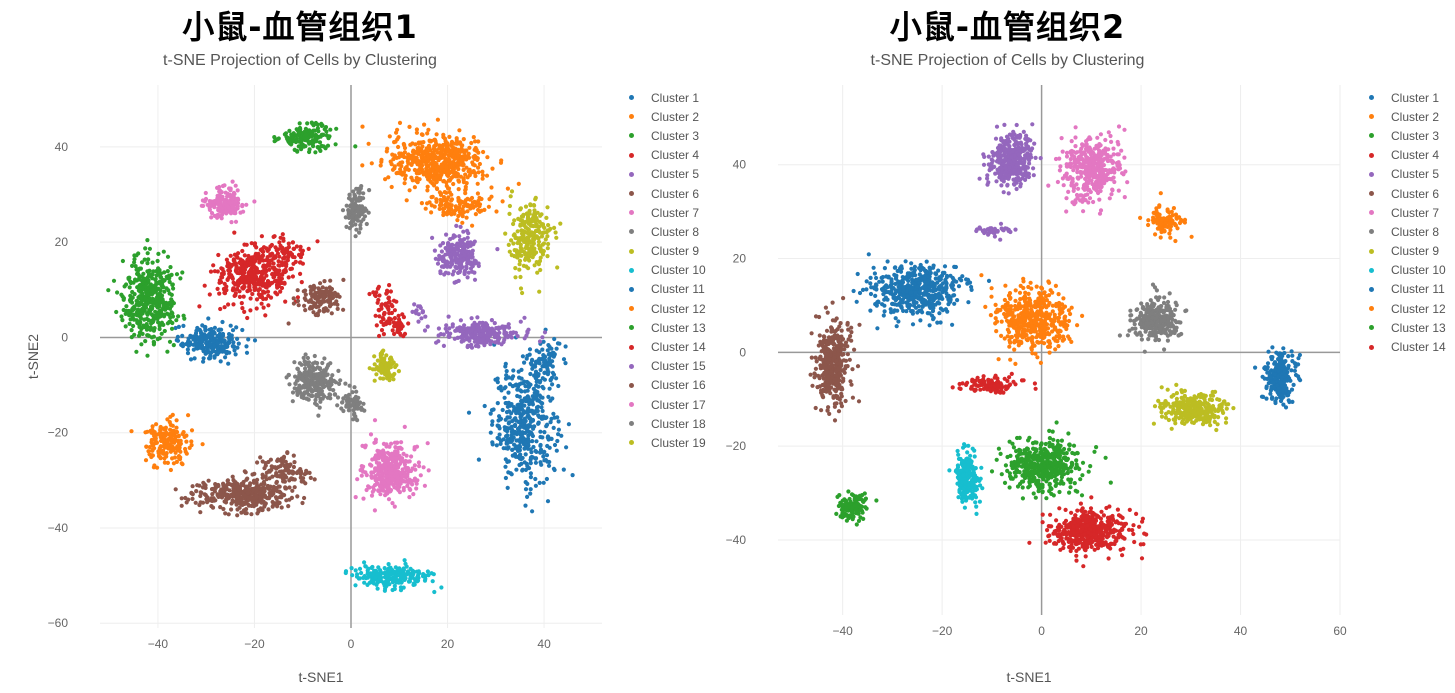 This screenshot has height=693, width=1455. What do you see at coordinates (33, 356) in the screenshot?
I see `y-axis-label: t-SNE2` at bounding box center [33, 356].